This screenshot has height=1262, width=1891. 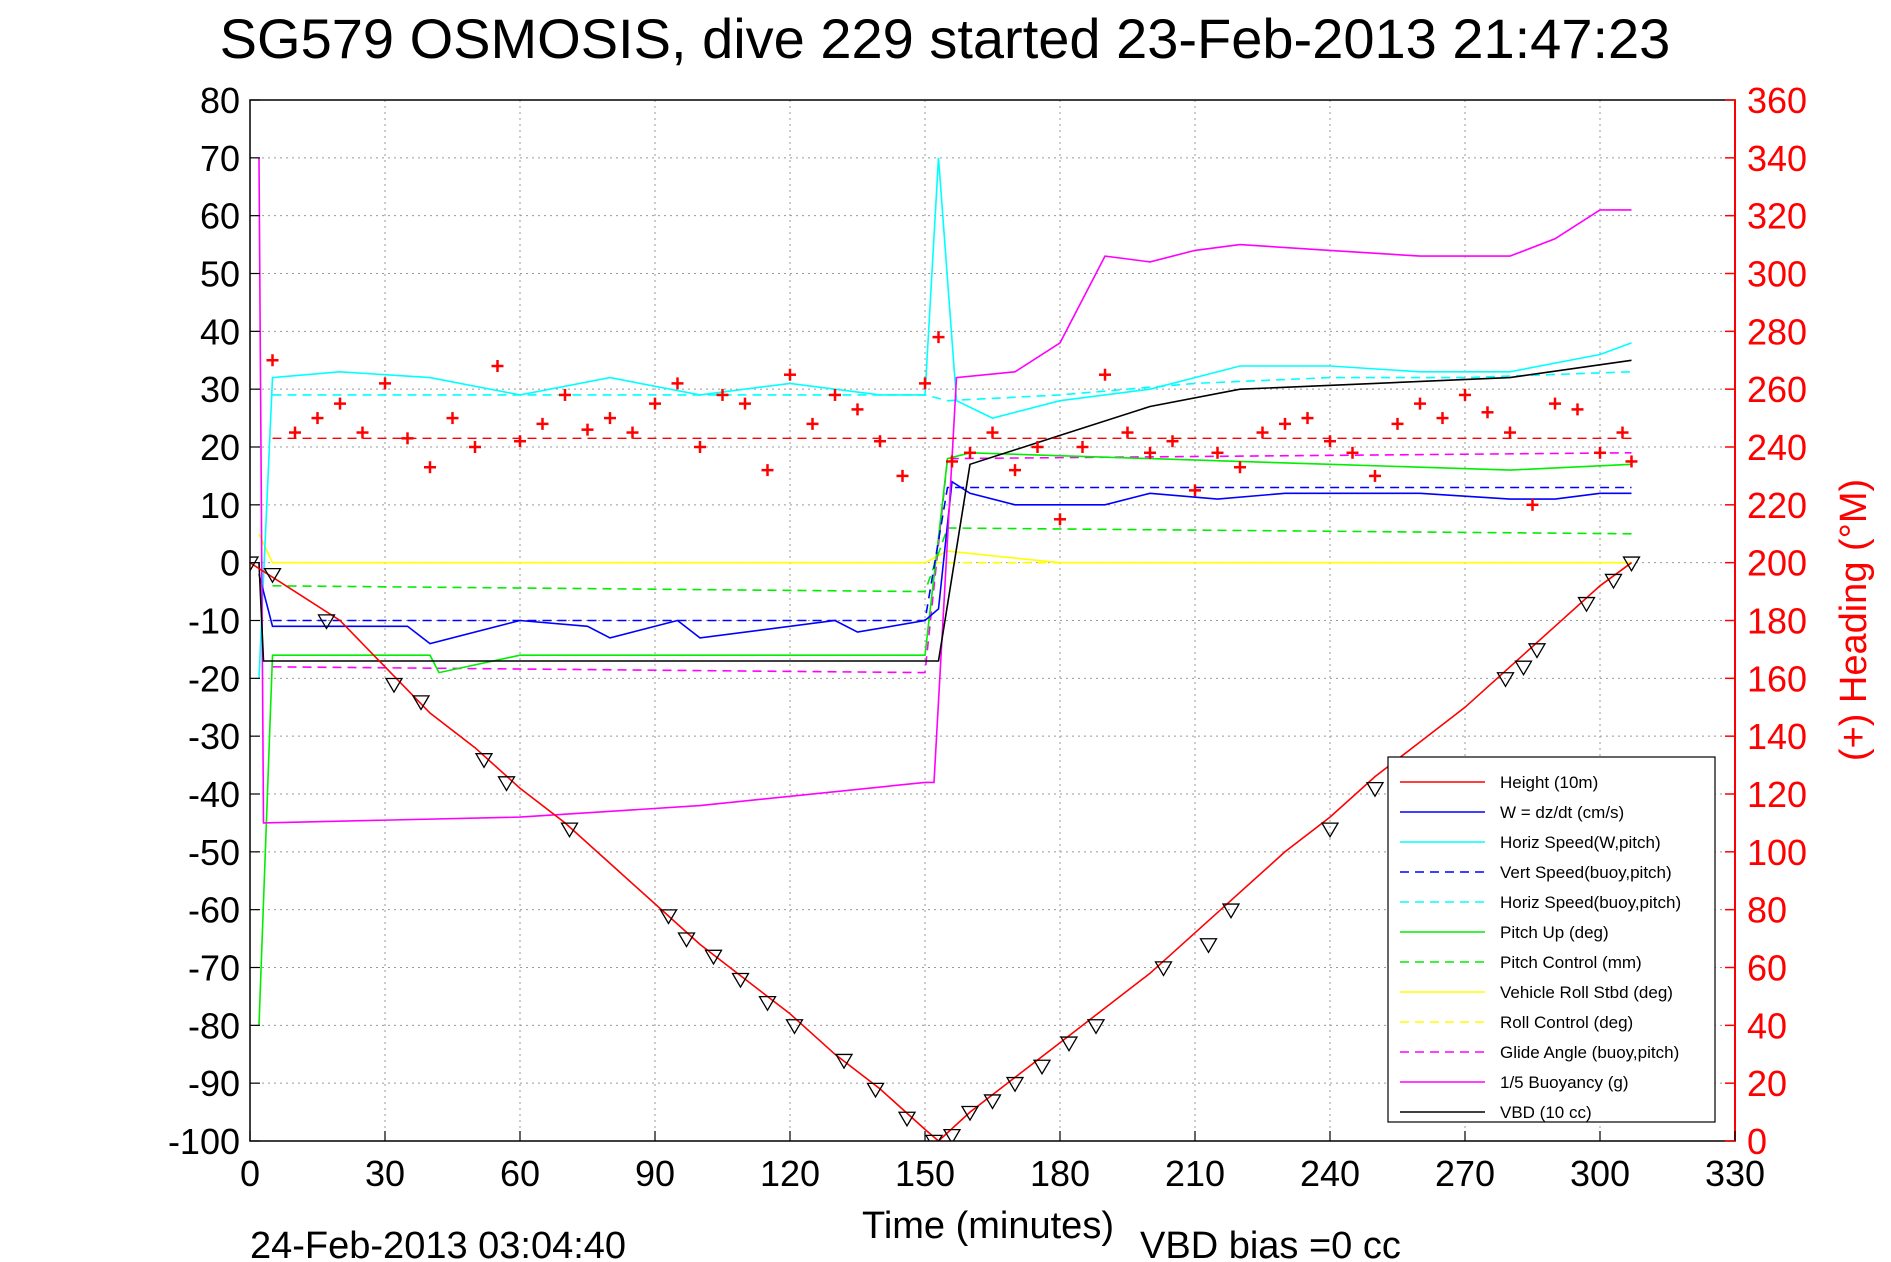 I want to click on right-tick-label: 320, so click(x=1777, y=216).